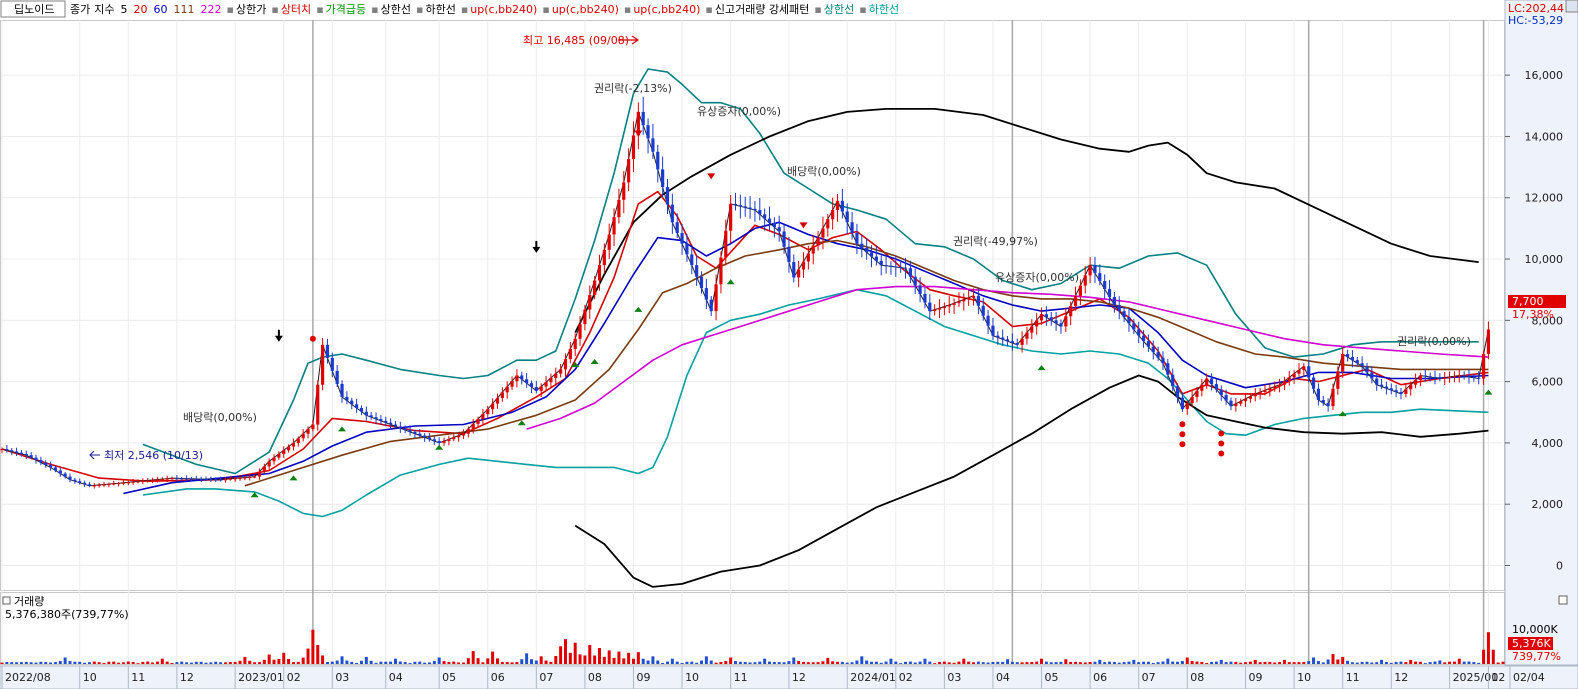 Image resolution: width=1578 pixels, height=689 pixels. I want to click on volume-badge-pct: 739,77%, so click(1536, 656).